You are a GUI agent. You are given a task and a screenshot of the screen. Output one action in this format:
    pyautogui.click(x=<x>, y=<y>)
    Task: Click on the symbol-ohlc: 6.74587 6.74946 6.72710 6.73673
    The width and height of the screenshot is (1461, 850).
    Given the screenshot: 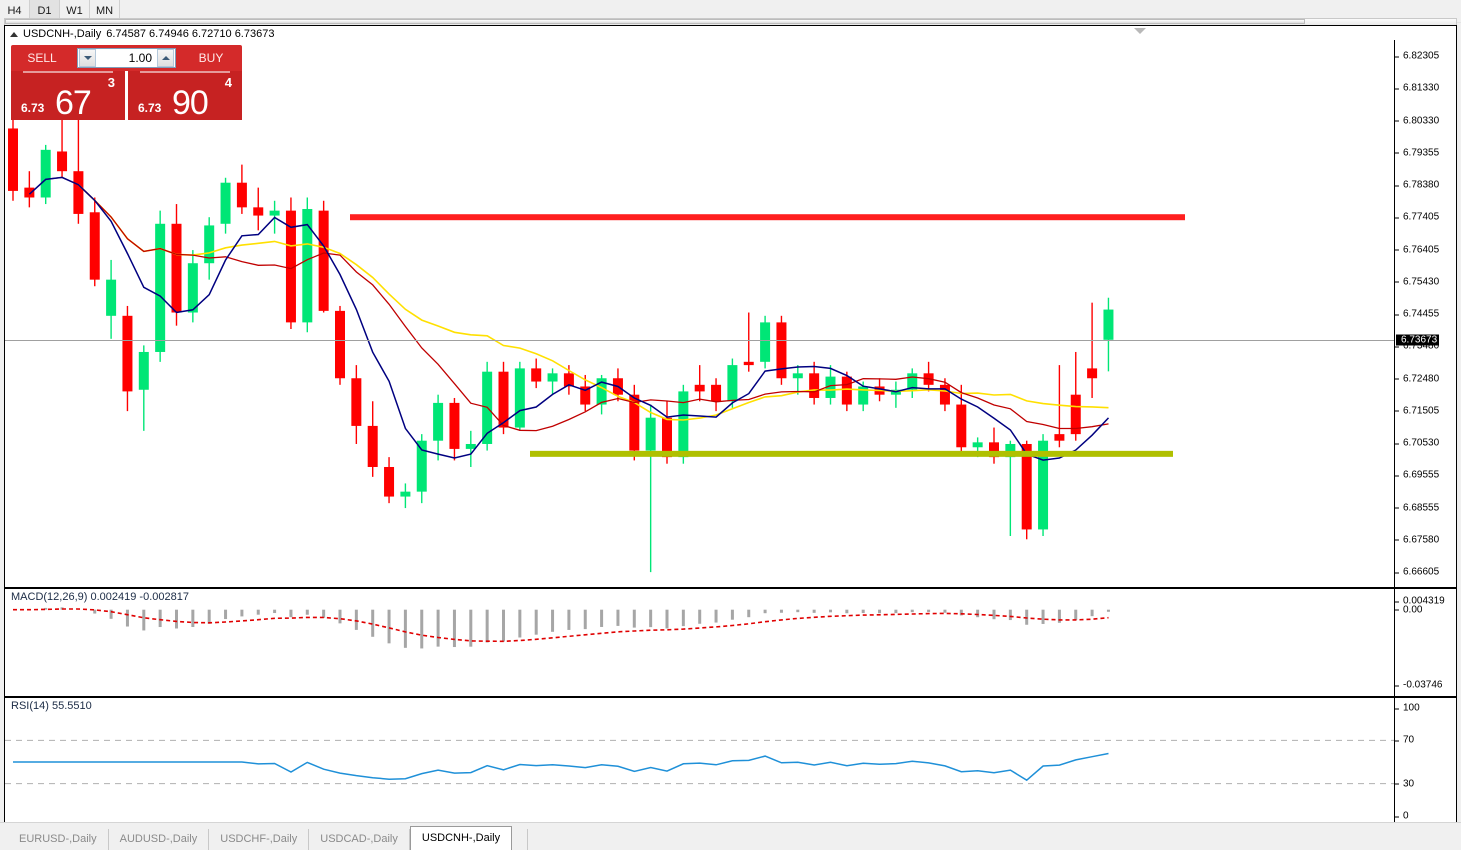 What is the action you would take?
    pyautogui.click(x=190, y=34)
    